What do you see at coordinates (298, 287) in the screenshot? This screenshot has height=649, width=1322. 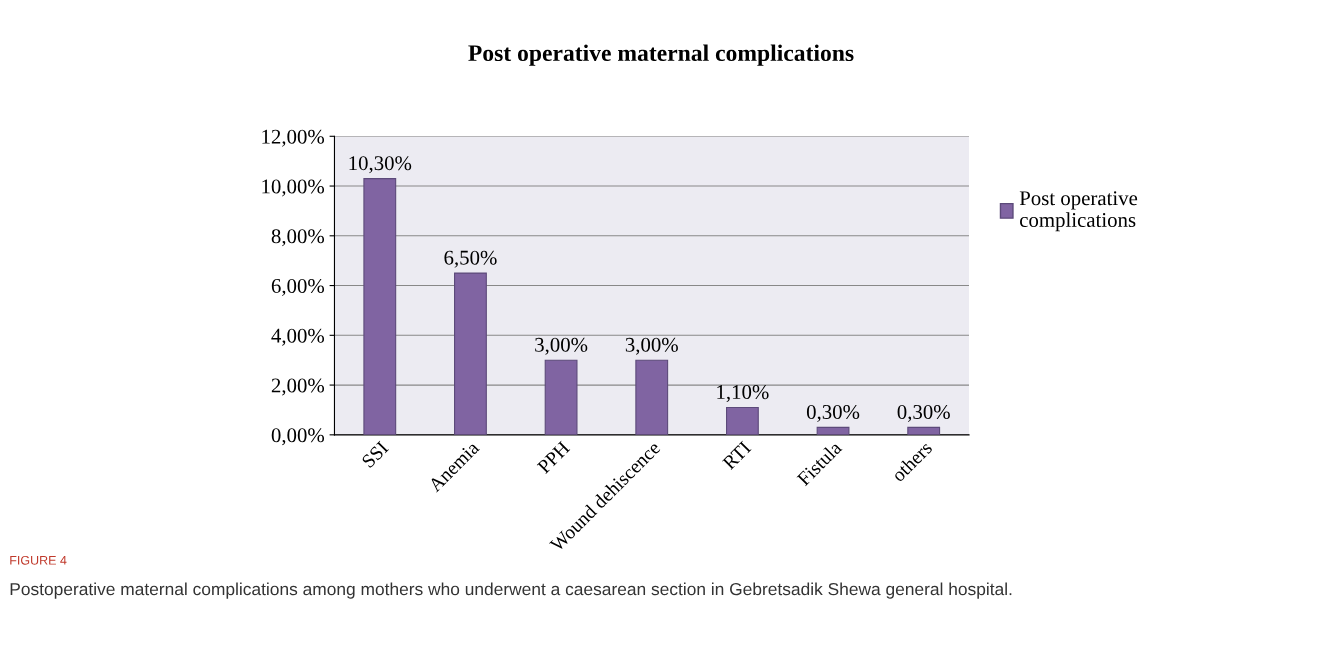 I see `y-tick-label: 6,00%` at bounding box center [298, 287].